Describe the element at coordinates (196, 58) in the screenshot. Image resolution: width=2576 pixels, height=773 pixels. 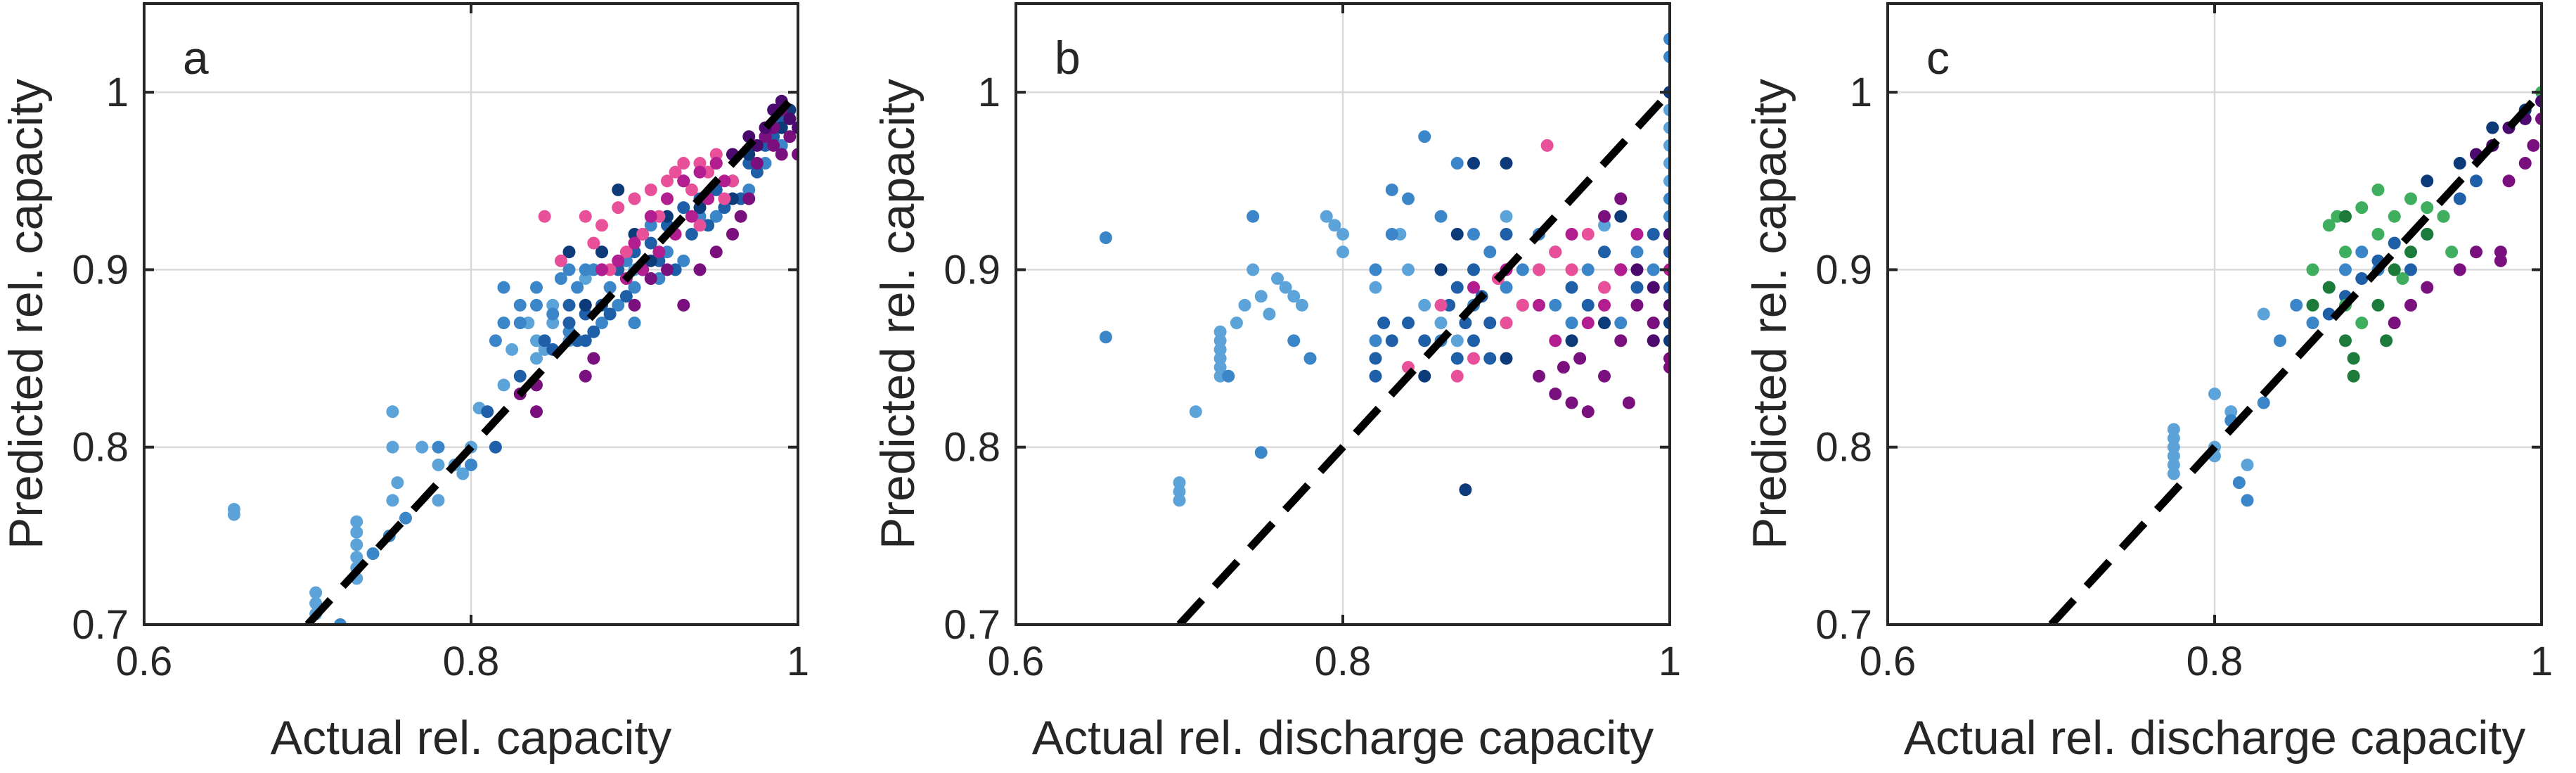
I see `panel-letter: a` at that location.